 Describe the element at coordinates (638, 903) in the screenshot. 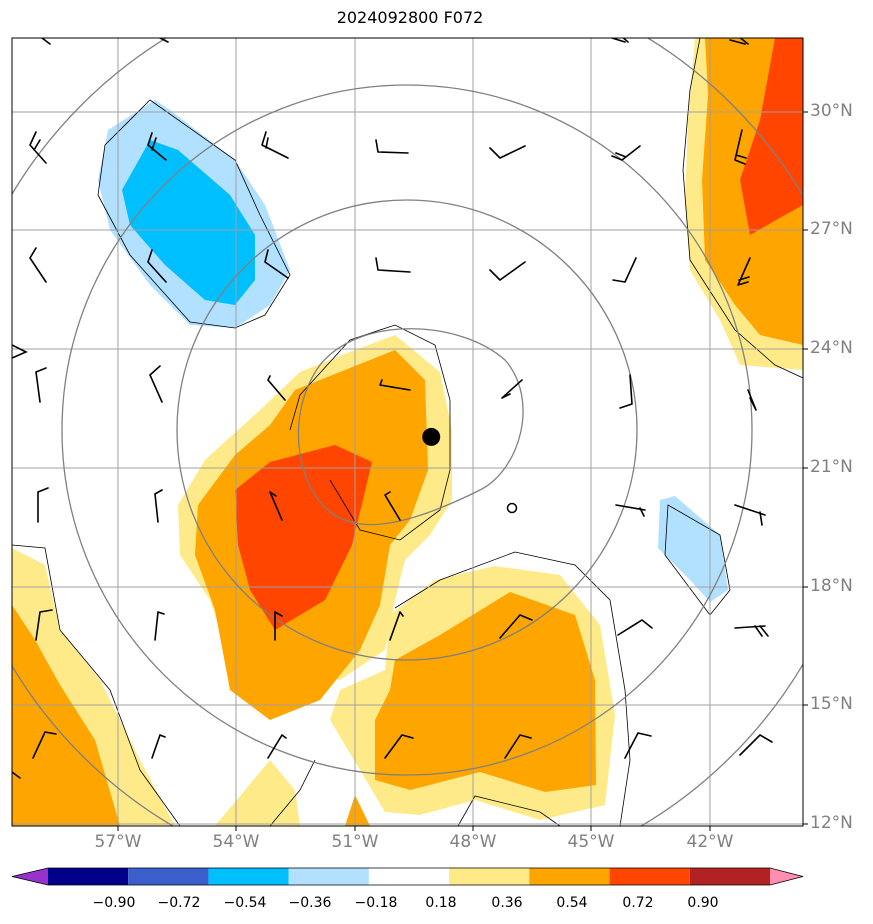

I see `colorbar-label: 0.72` at that location.